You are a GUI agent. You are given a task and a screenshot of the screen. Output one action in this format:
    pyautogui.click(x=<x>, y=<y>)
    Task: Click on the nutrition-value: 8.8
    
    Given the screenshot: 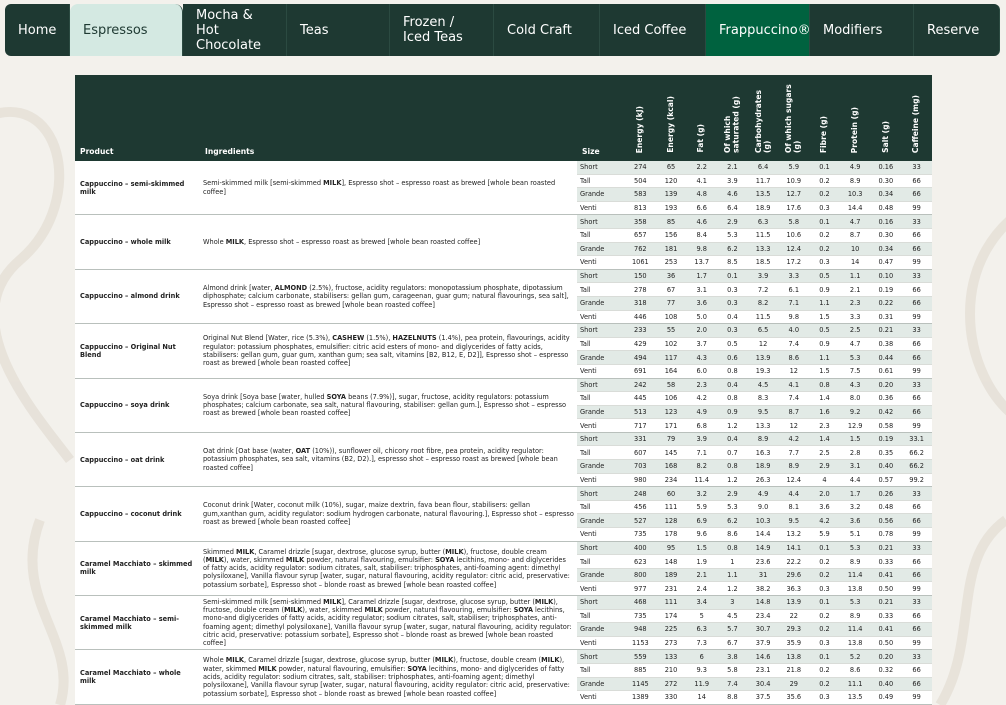 What is the action you would take?
    pyautogui.click(x=732, y=697)
    